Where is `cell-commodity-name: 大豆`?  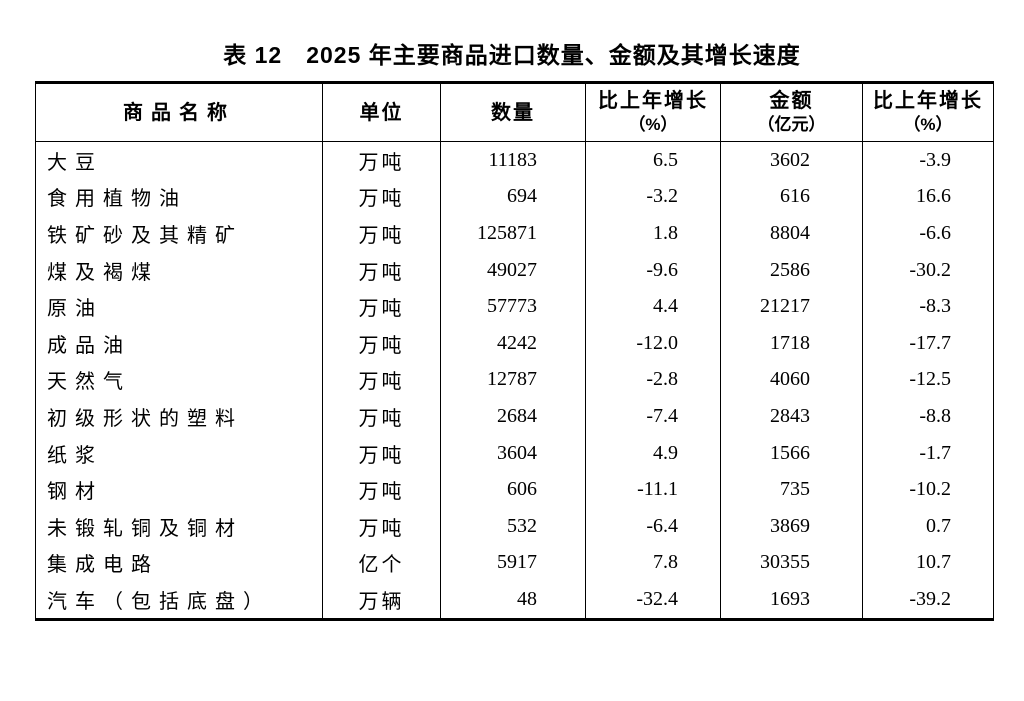 cell-commodity-name: 大豆 is located at coordinates (75, 162).